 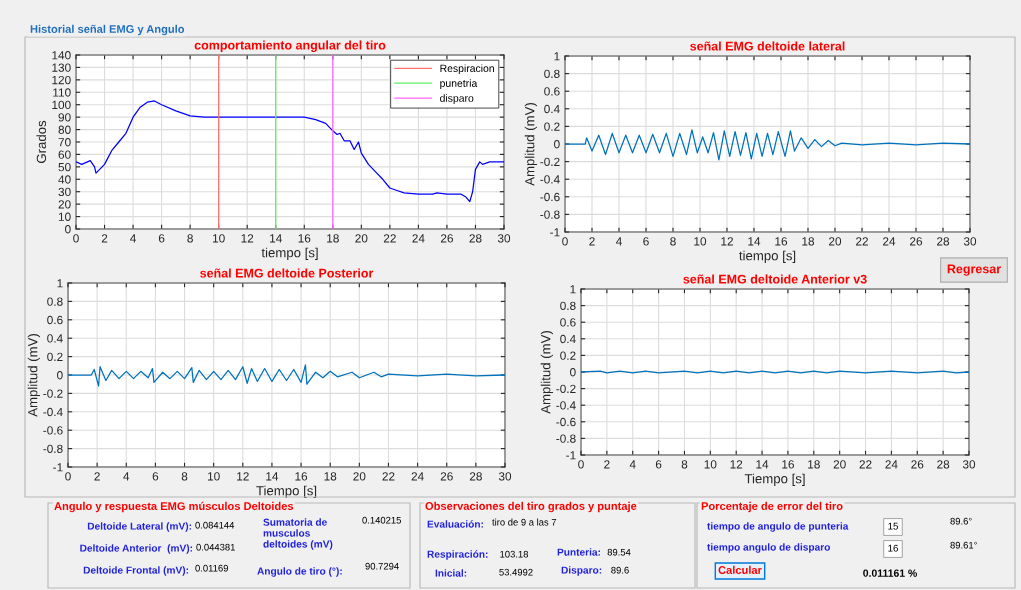 What do you see at coordinates (41, 141) in the screenshot?
I see `y-axis-title: Grados` at bounding box center [41, 141].